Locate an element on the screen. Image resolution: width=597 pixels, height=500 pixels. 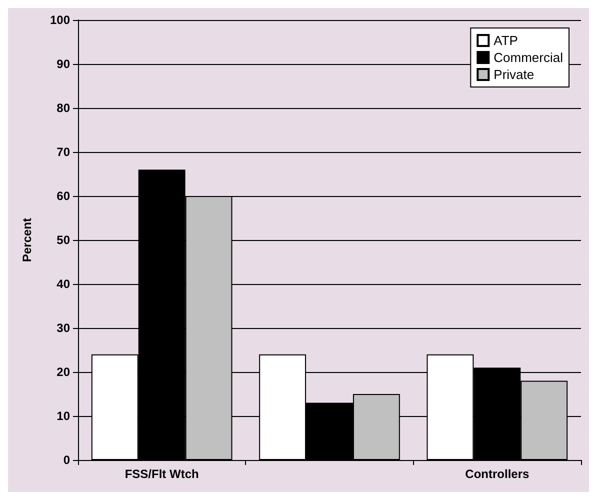
y-tick-label: 100 is located at coordinates (60, 20).